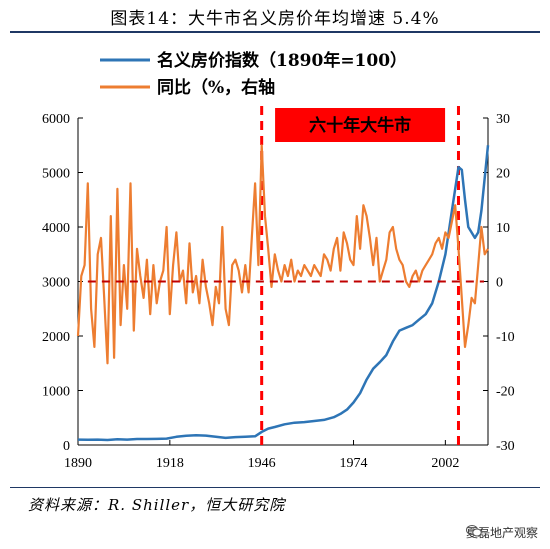  Describe the element at coordinates (78, 463) in the screenshot. I see `x-tick-label: 1890` at that location.